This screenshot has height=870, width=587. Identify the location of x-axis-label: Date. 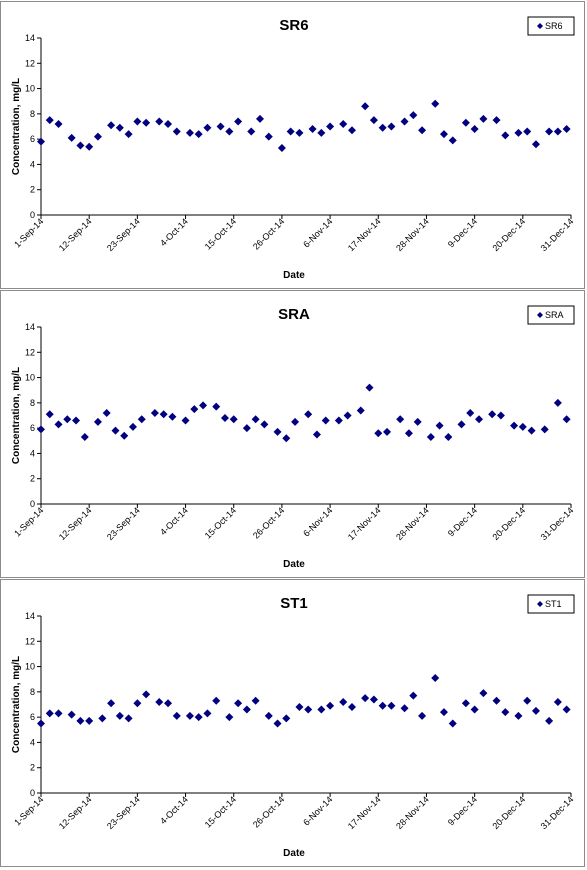
(294, 275).